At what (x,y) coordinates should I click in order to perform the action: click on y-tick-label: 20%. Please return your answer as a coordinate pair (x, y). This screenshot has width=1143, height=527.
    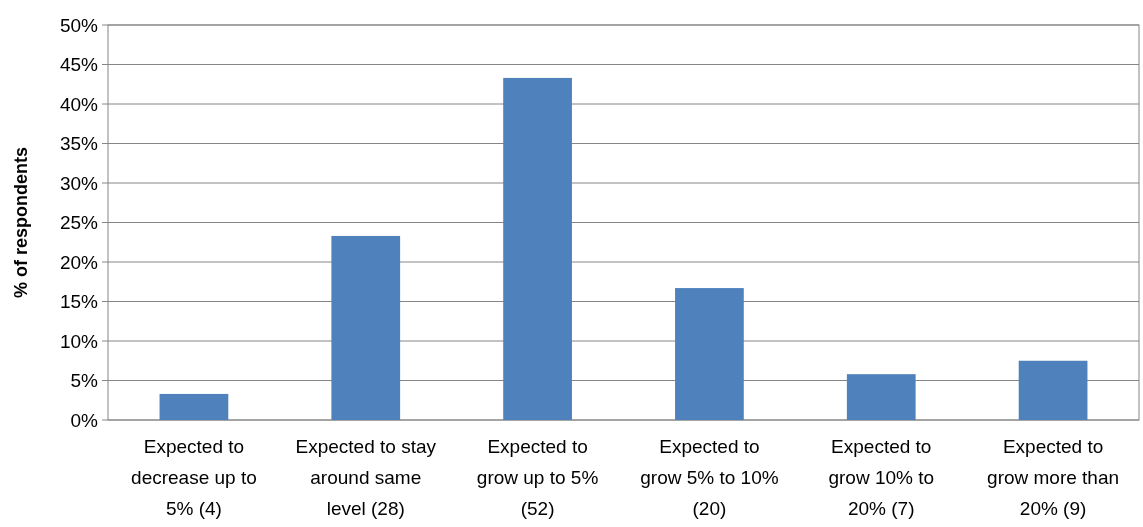
    Looking at the image, I should click on (79, 262).